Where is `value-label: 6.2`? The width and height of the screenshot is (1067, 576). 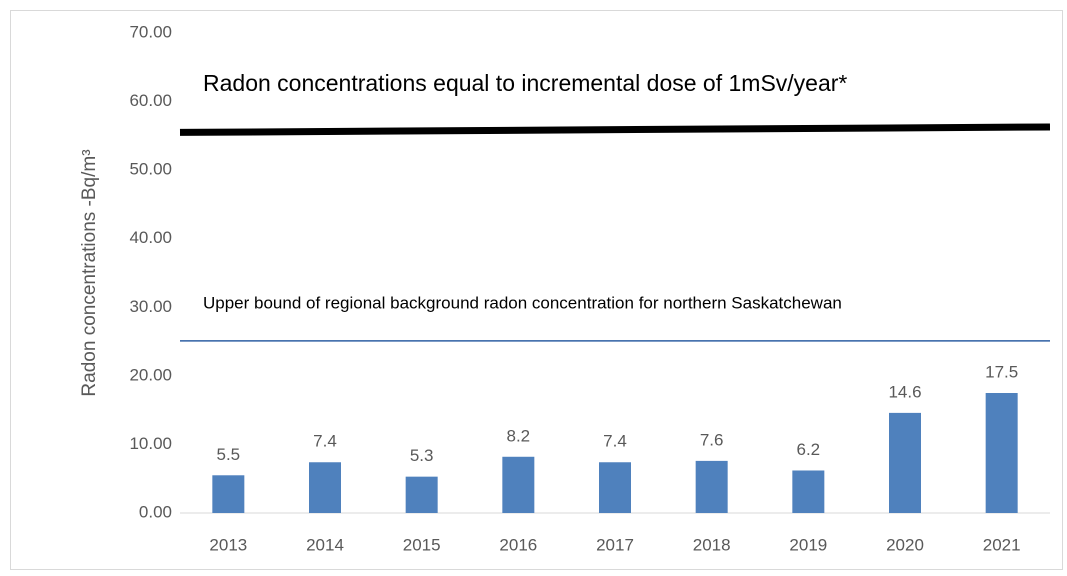 value-label: 6.2 is located at coordinates (809, 449).